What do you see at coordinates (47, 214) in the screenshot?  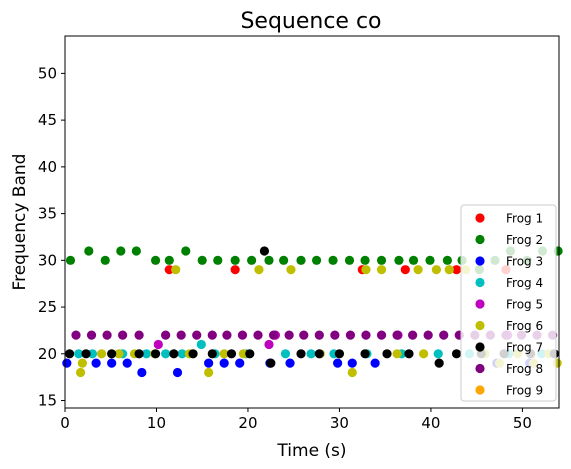 I see `y-tick-label: 35` at bounding box center [47, 214].